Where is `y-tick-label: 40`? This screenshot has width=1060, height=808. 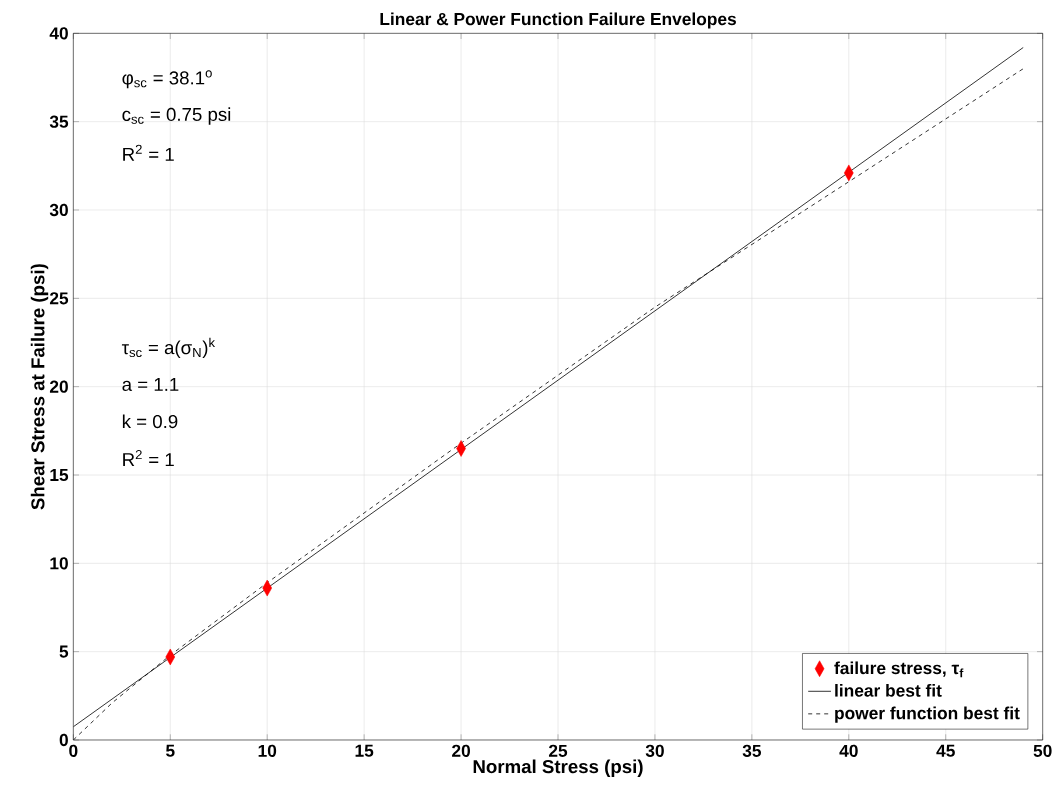
y-tick-label: 40 is located at coordinates (58, 33).